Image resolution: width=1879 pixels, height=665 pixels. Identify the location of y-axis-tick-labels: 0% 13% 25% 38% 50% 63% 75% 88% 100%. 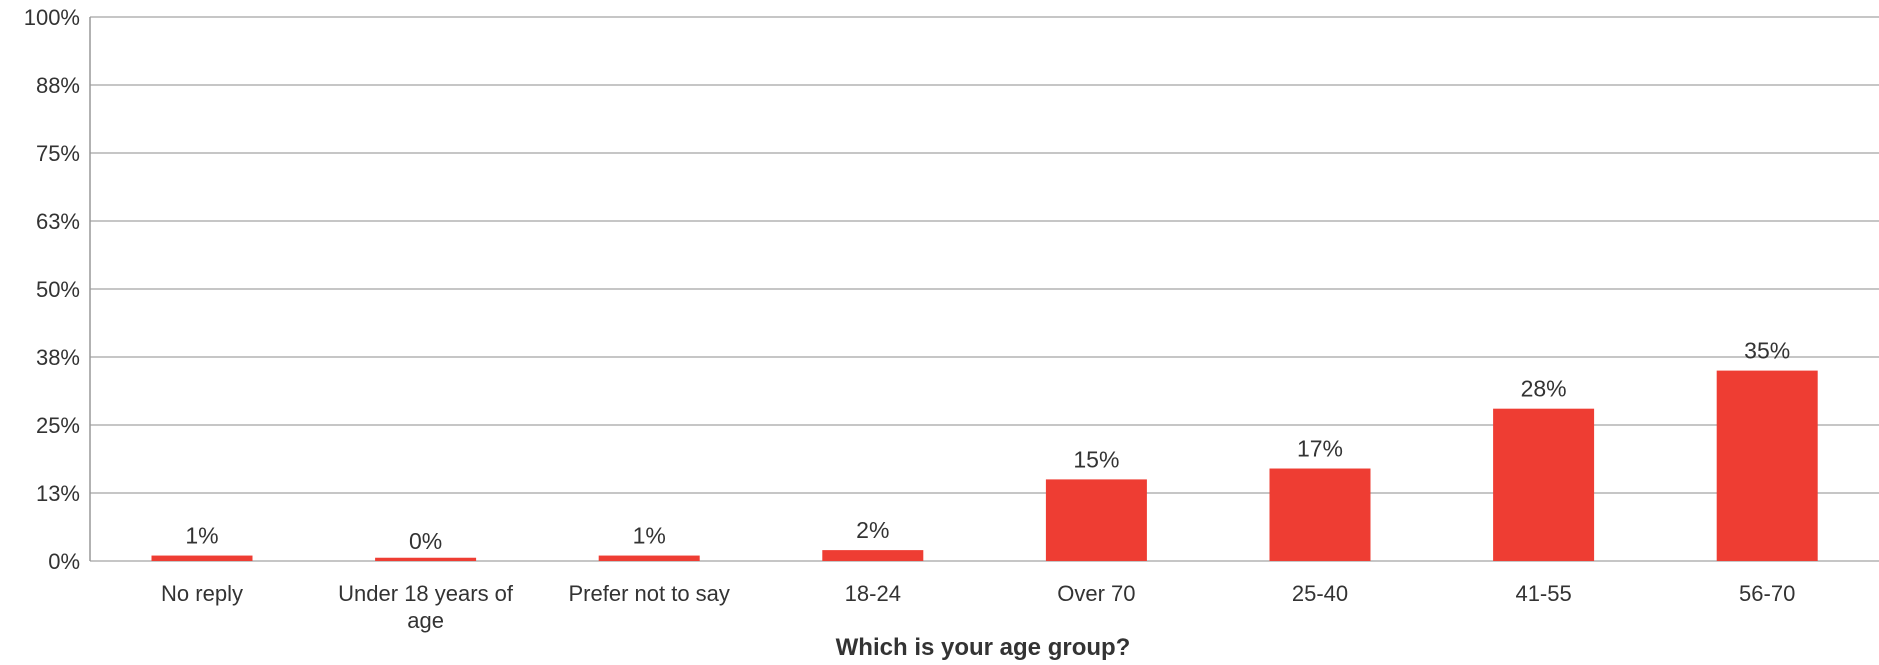
(52, 289).